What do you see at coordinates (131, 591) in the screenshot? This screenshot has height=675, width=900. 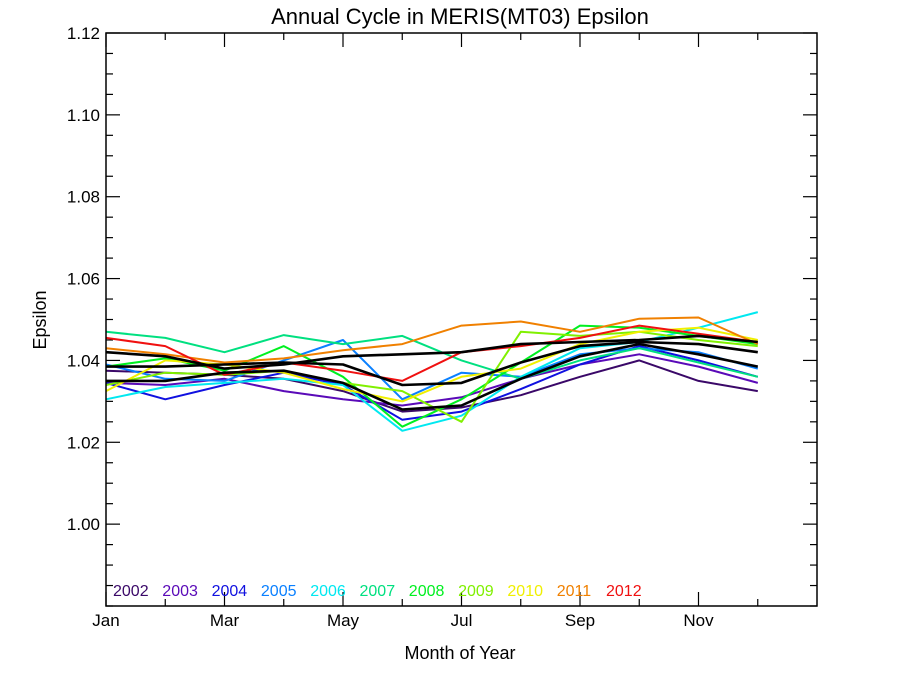 I see `legend-item-2002: 2002` at bounding box center [131, 591].